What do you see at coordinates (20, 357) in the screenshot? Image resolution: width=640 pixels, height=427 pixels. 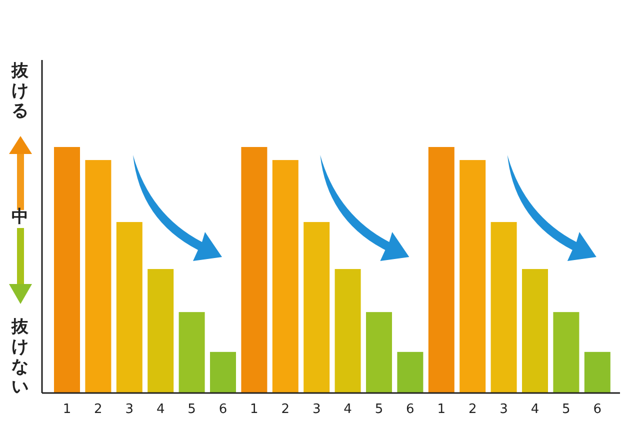 I see `text: 抜けない` at bounding box center [20, 357].